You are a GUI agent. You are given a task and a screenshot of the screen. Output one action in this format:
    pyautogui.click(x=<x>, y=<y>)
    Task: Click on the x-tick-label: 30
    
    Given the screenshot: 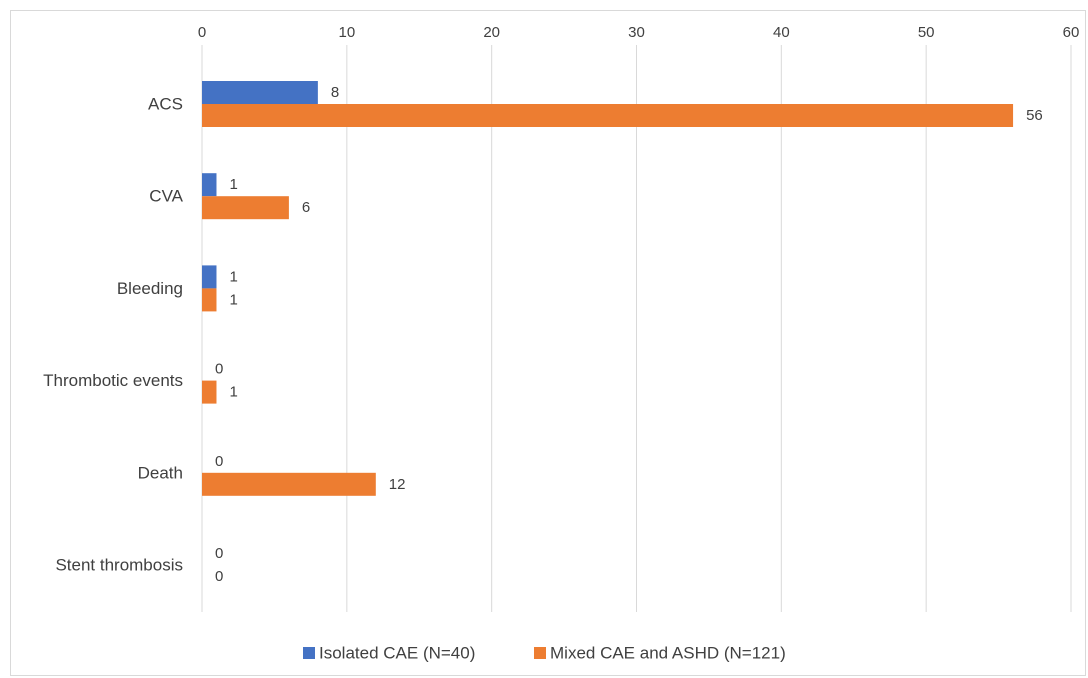 What is the action you would take?
    pyautogui.click(x=636, y=32)
    